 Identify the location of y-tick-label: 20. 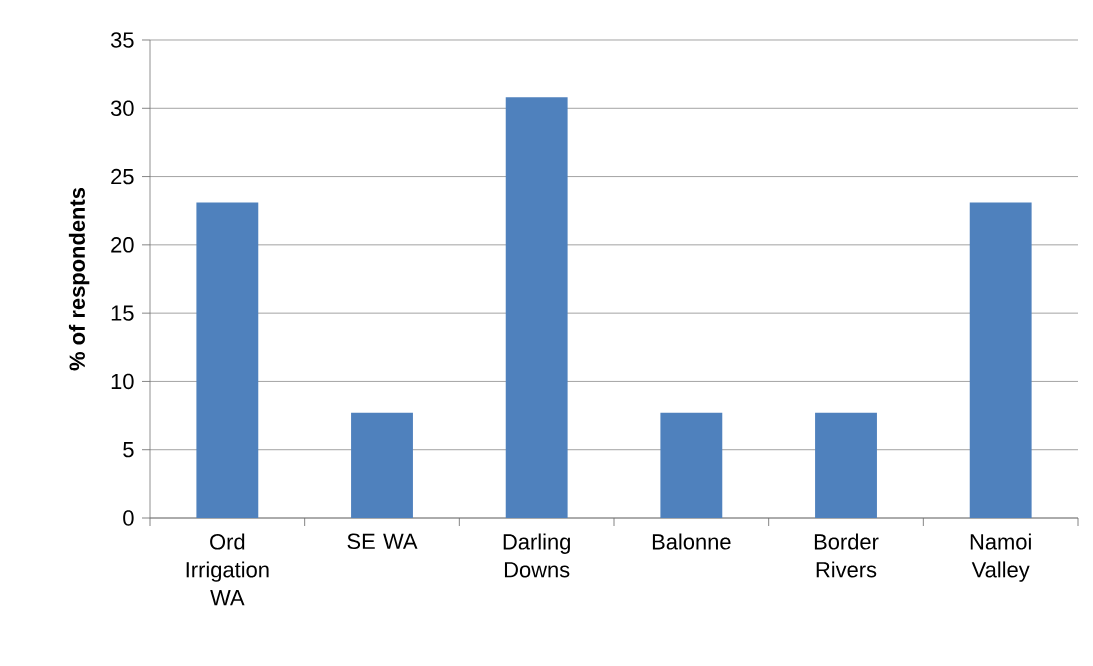
(122, 245).